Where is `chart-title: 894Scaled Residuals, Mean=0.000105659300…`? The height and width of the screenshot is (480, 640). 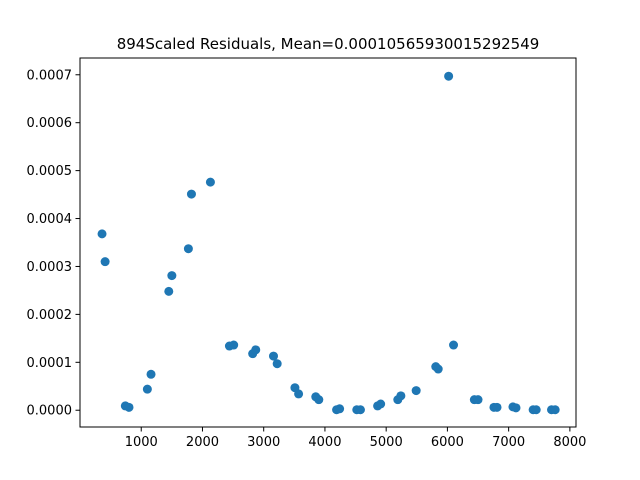 chart-title: 894Scaled Residuals, Mean=0.000105659300… is located at coordinates (328, 44).